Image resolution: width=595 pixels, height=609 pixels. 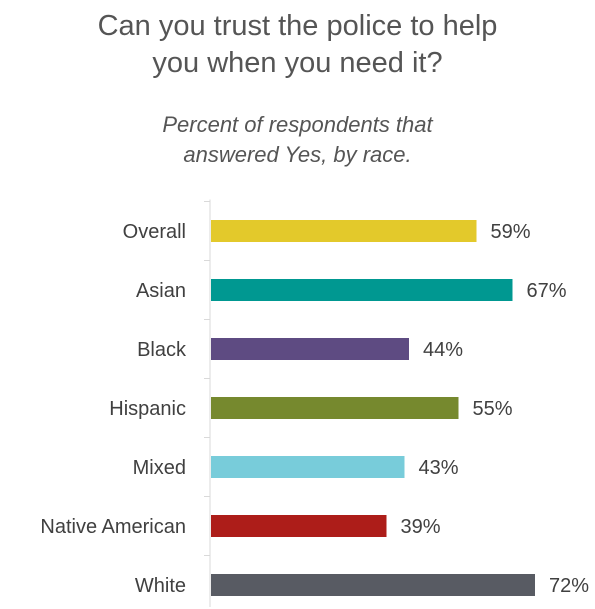 What do you see at coordinates (421, 527) in the screenshot?
I see `data-label: 39%` at bounding box center [421, 527].